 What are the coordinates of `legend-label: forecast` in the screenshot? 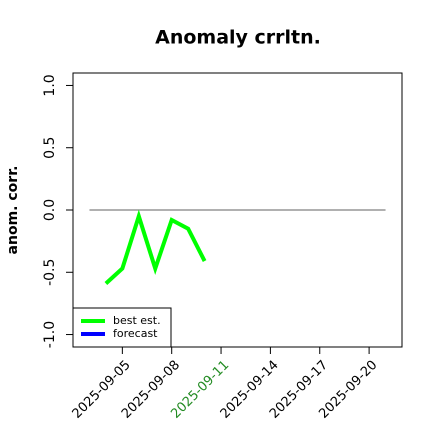 It's located at (135, 333).